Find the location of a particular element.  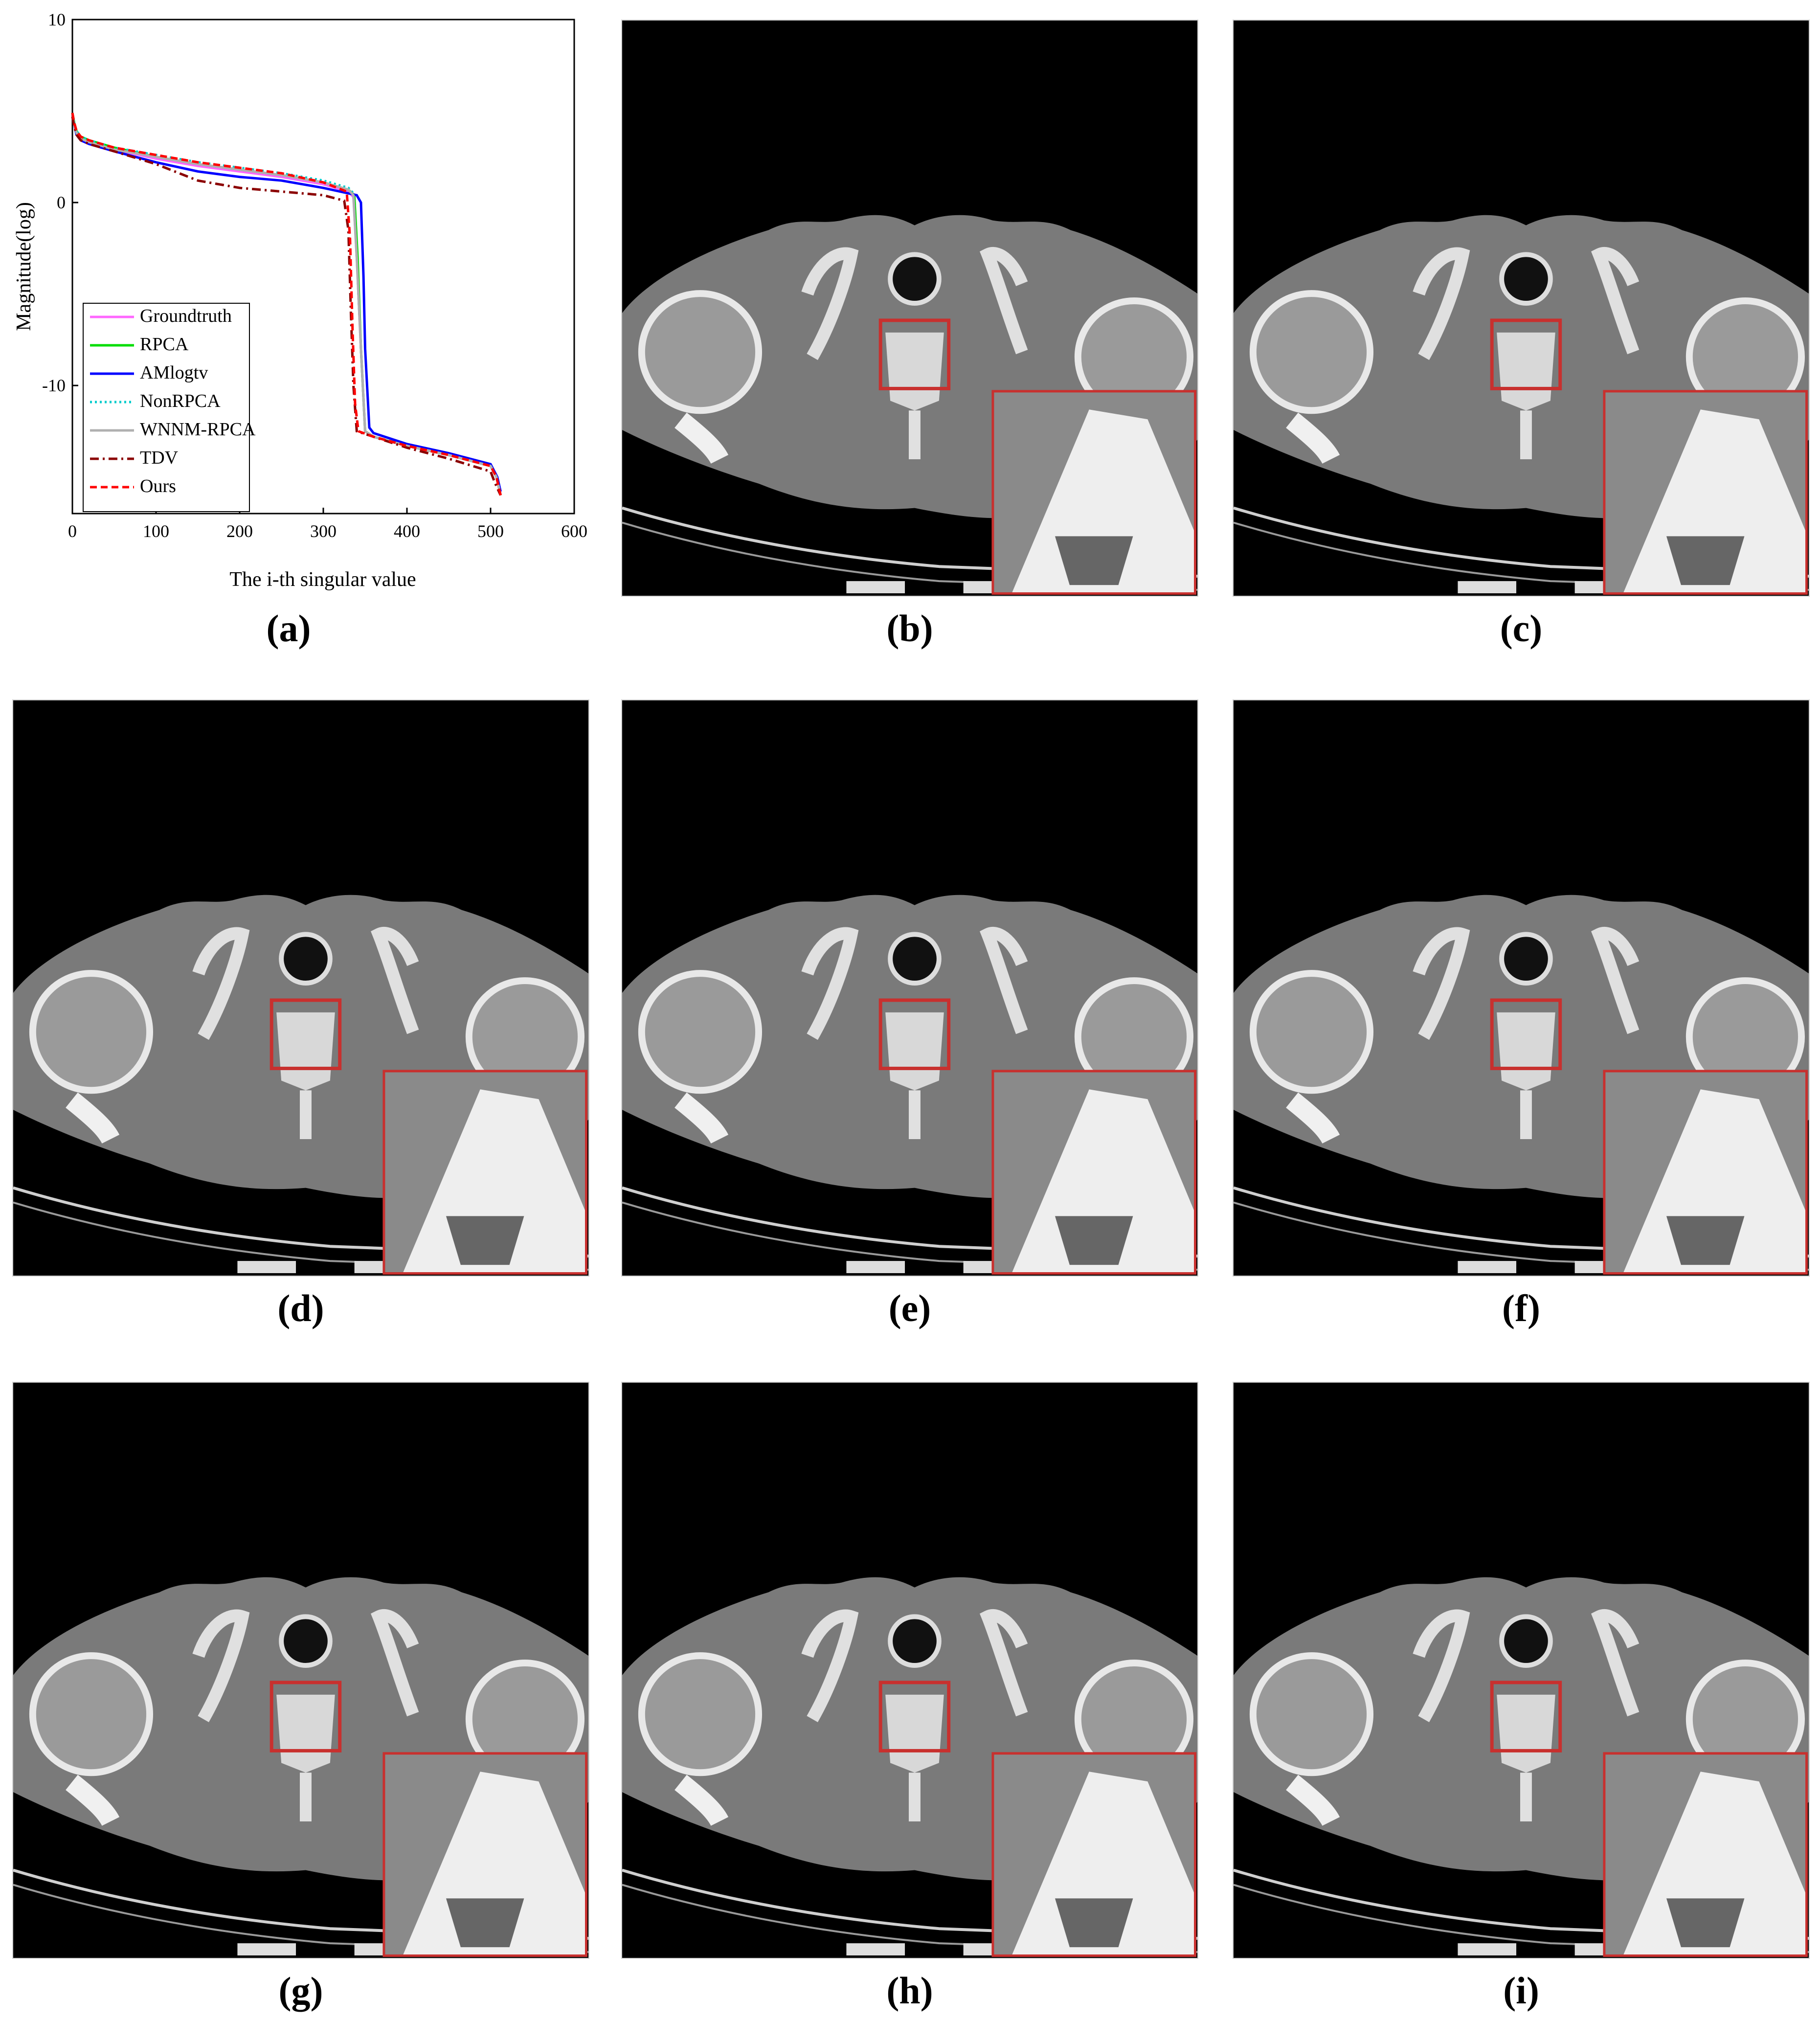

x-axis-label: The i-th singular value is located at coordinates (322, 579).